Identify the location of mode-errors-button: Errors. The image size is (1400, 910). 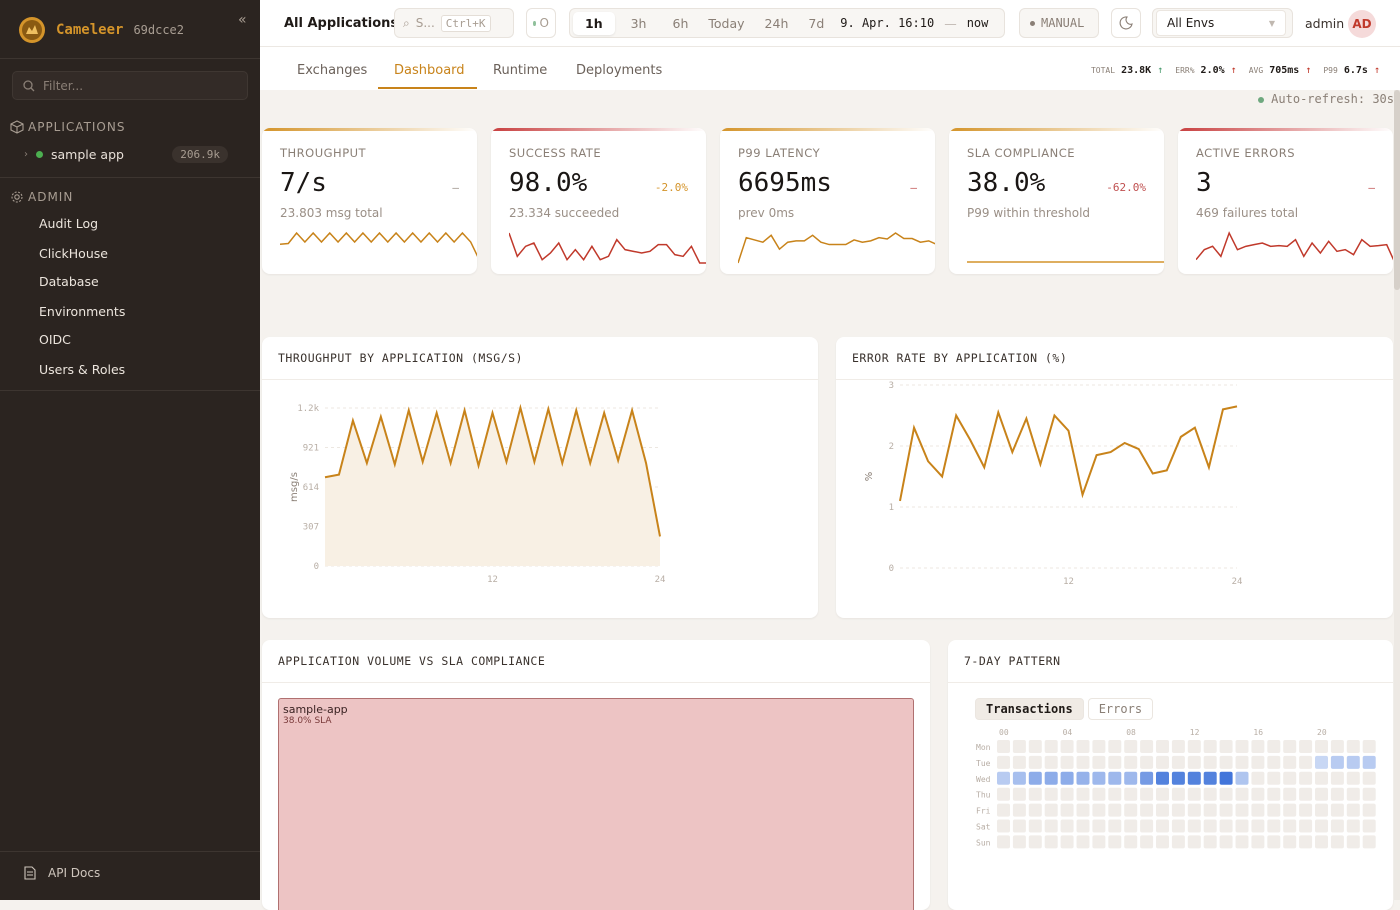
(1120, 709).